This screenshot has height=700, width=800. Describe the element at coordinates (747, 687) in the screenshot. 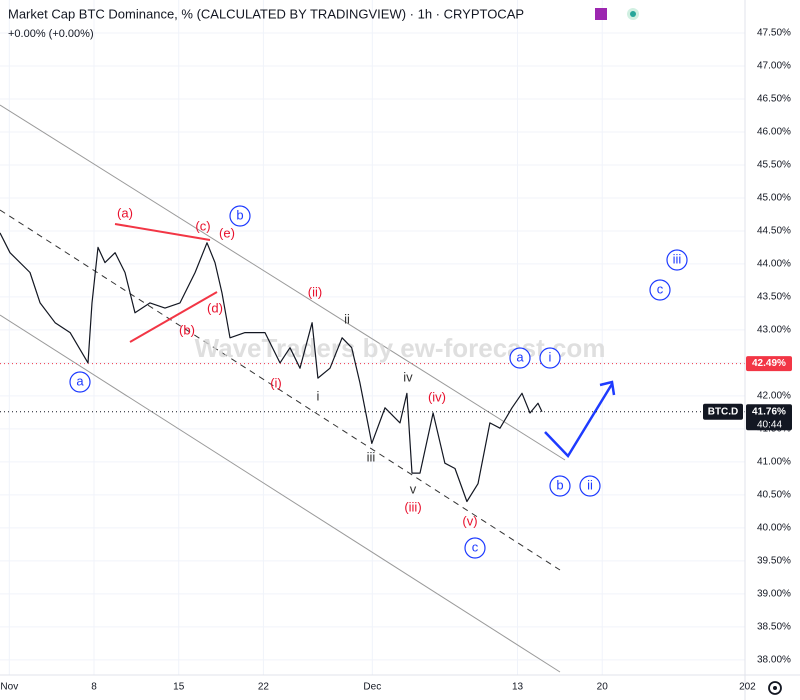

I see `x-tick-label: 202` at that location.